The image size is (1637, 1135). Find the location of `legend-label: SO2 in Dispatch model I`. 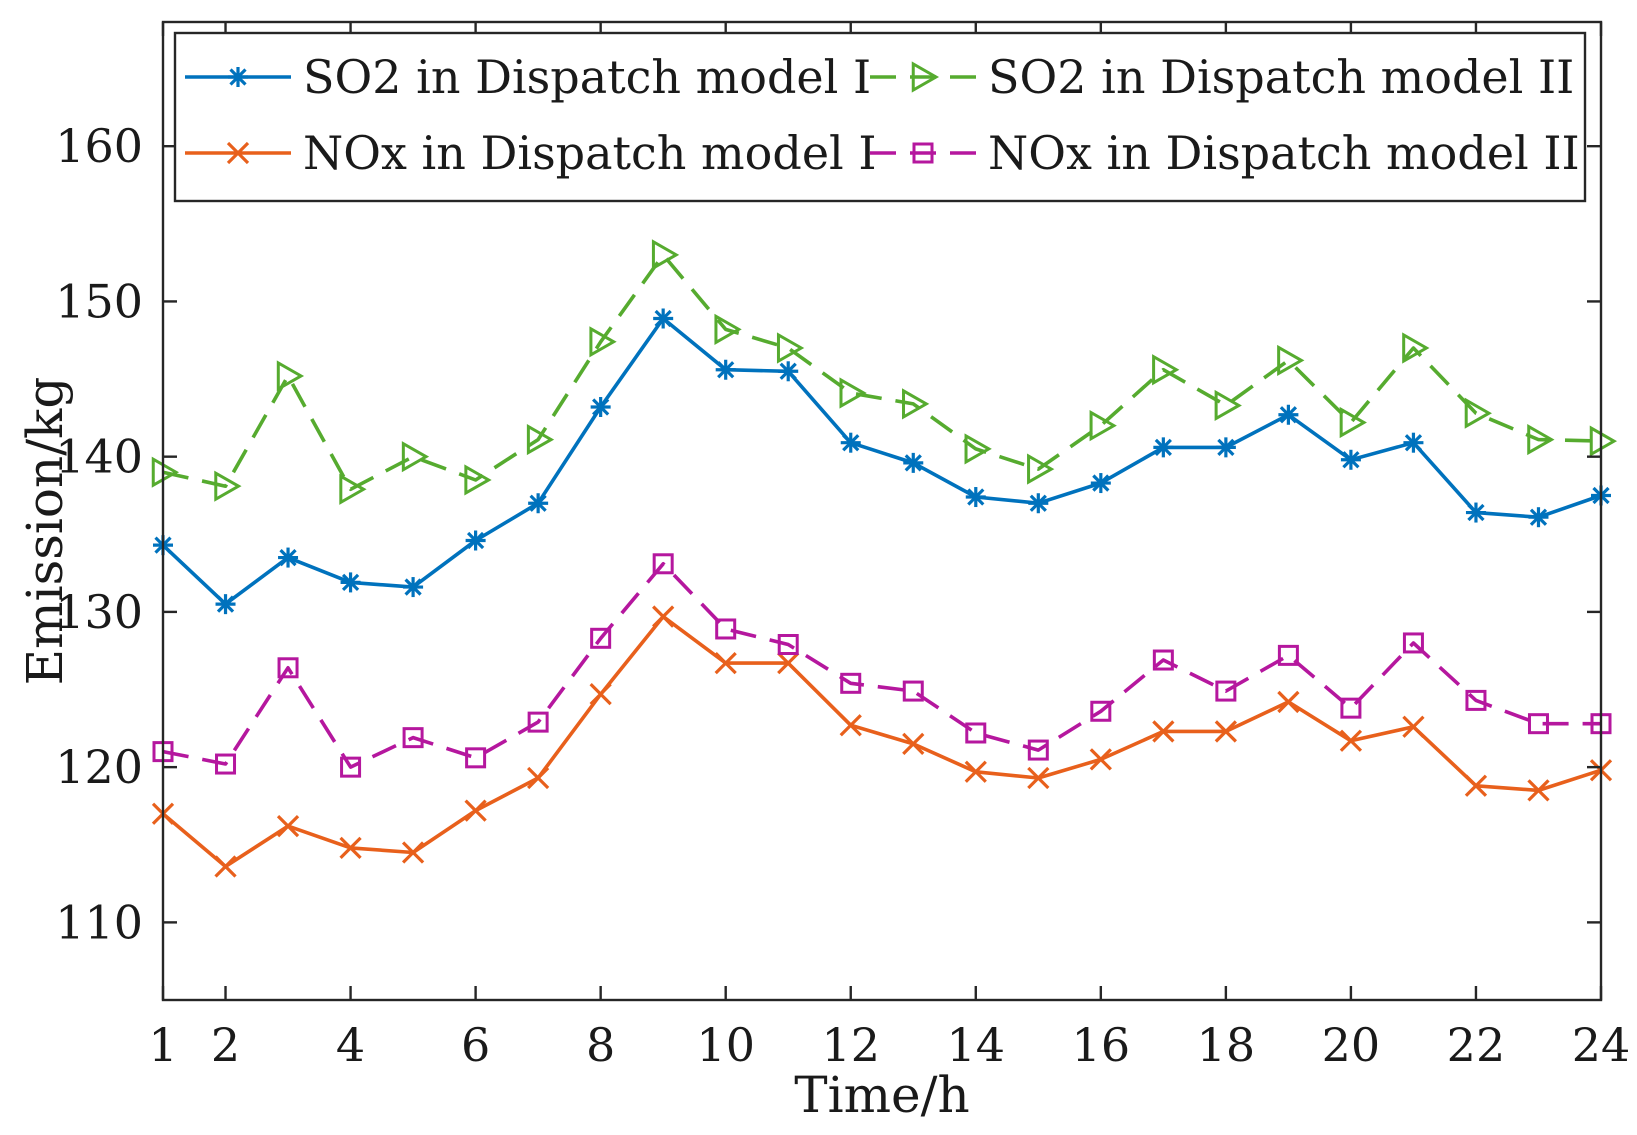

legend-label: SO2 in Dispatch model I is located at coordinates (587, 77).